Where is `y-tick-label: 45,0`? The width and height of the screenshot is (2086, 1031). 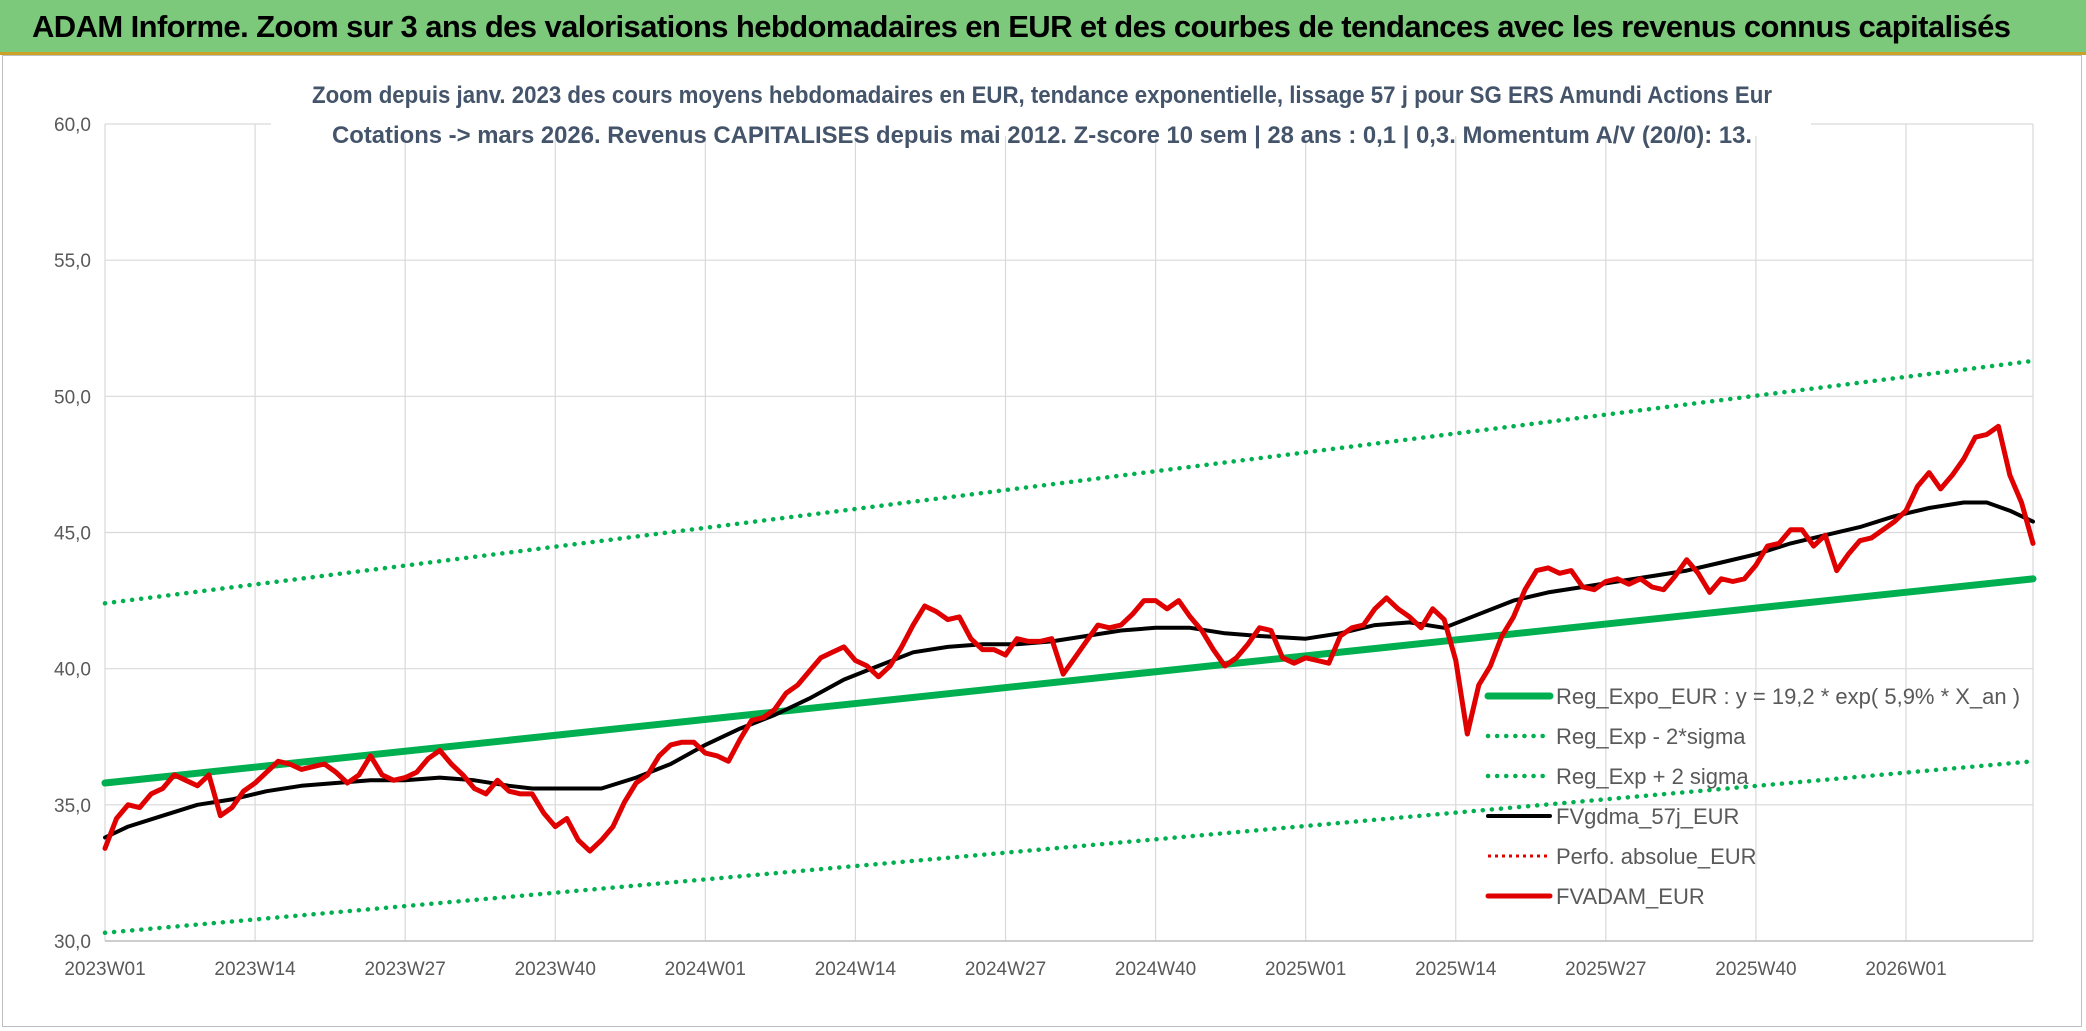
y-tick-label: 45,0 is located at coordinates (72, 534).